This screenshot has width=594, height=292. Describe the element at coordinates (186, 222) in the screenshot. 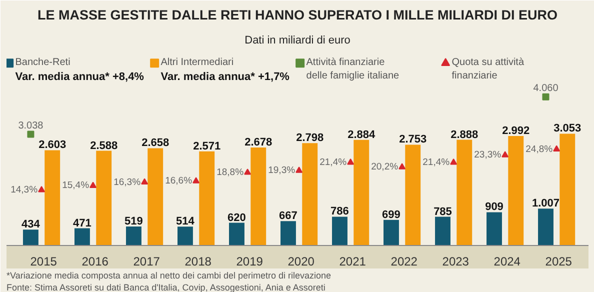

I see `data-label: 514` at that location.